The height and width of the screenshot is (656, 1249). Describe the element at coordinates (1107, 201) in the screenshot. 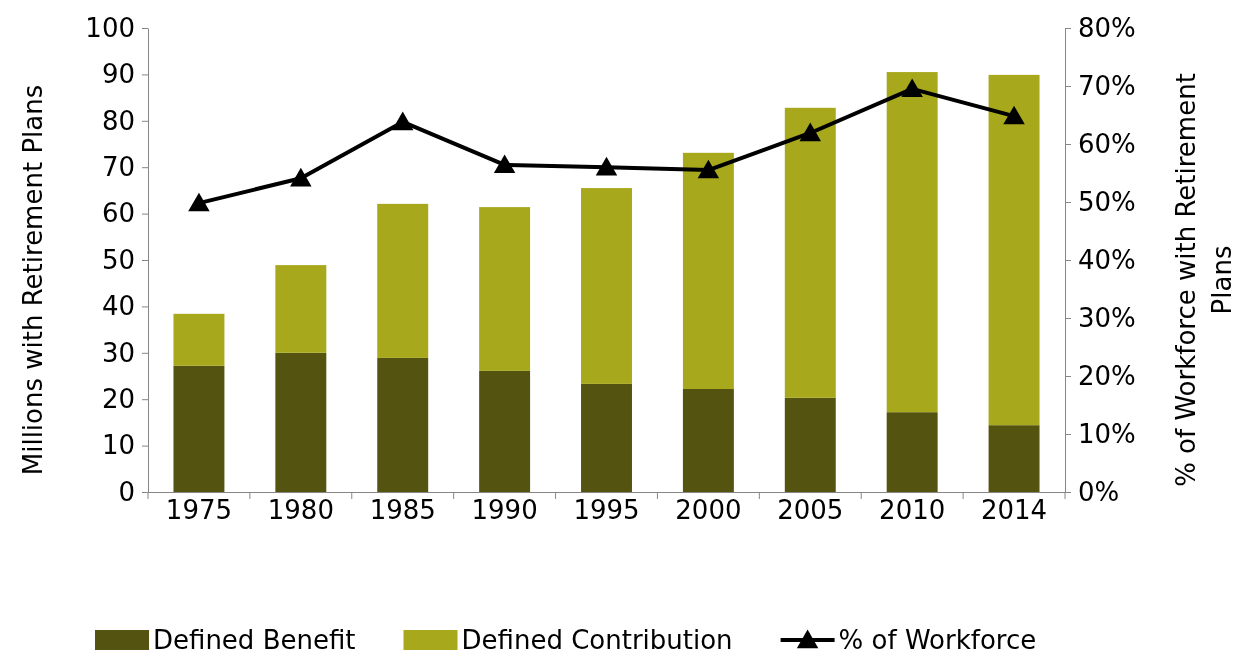

I see `y2-tick-label: 50%` at that location.